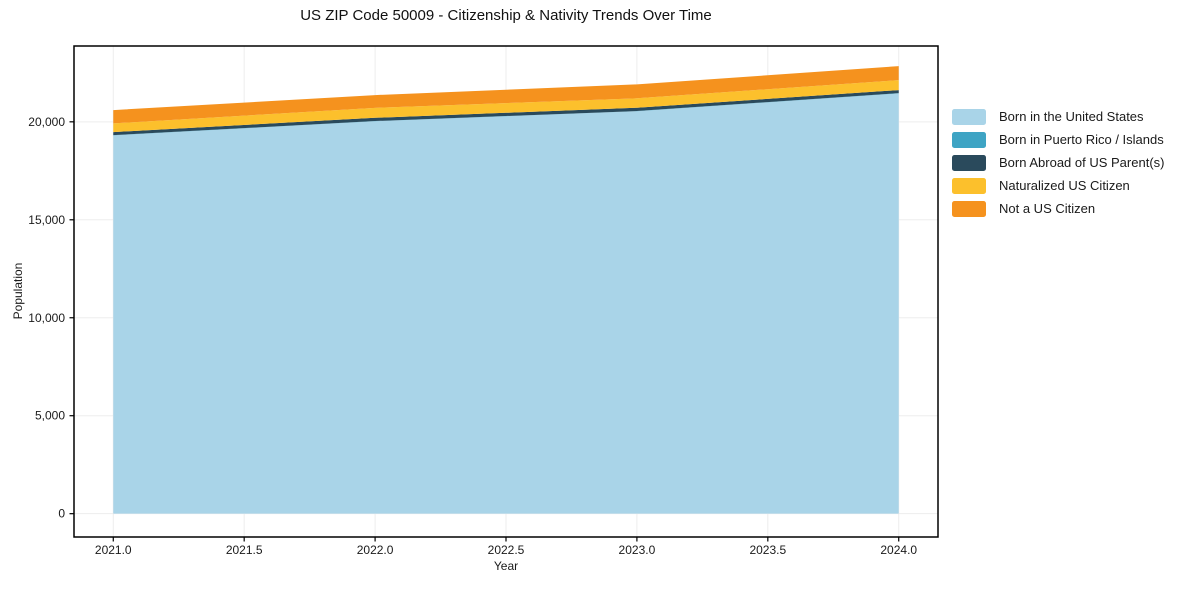 The height and width of the screenshot is (590, 1189). What do you see at coordinates (898, 550) in the screenshot?
I see `x-tick-label: 2024.0` at bounding box center [898, 550].